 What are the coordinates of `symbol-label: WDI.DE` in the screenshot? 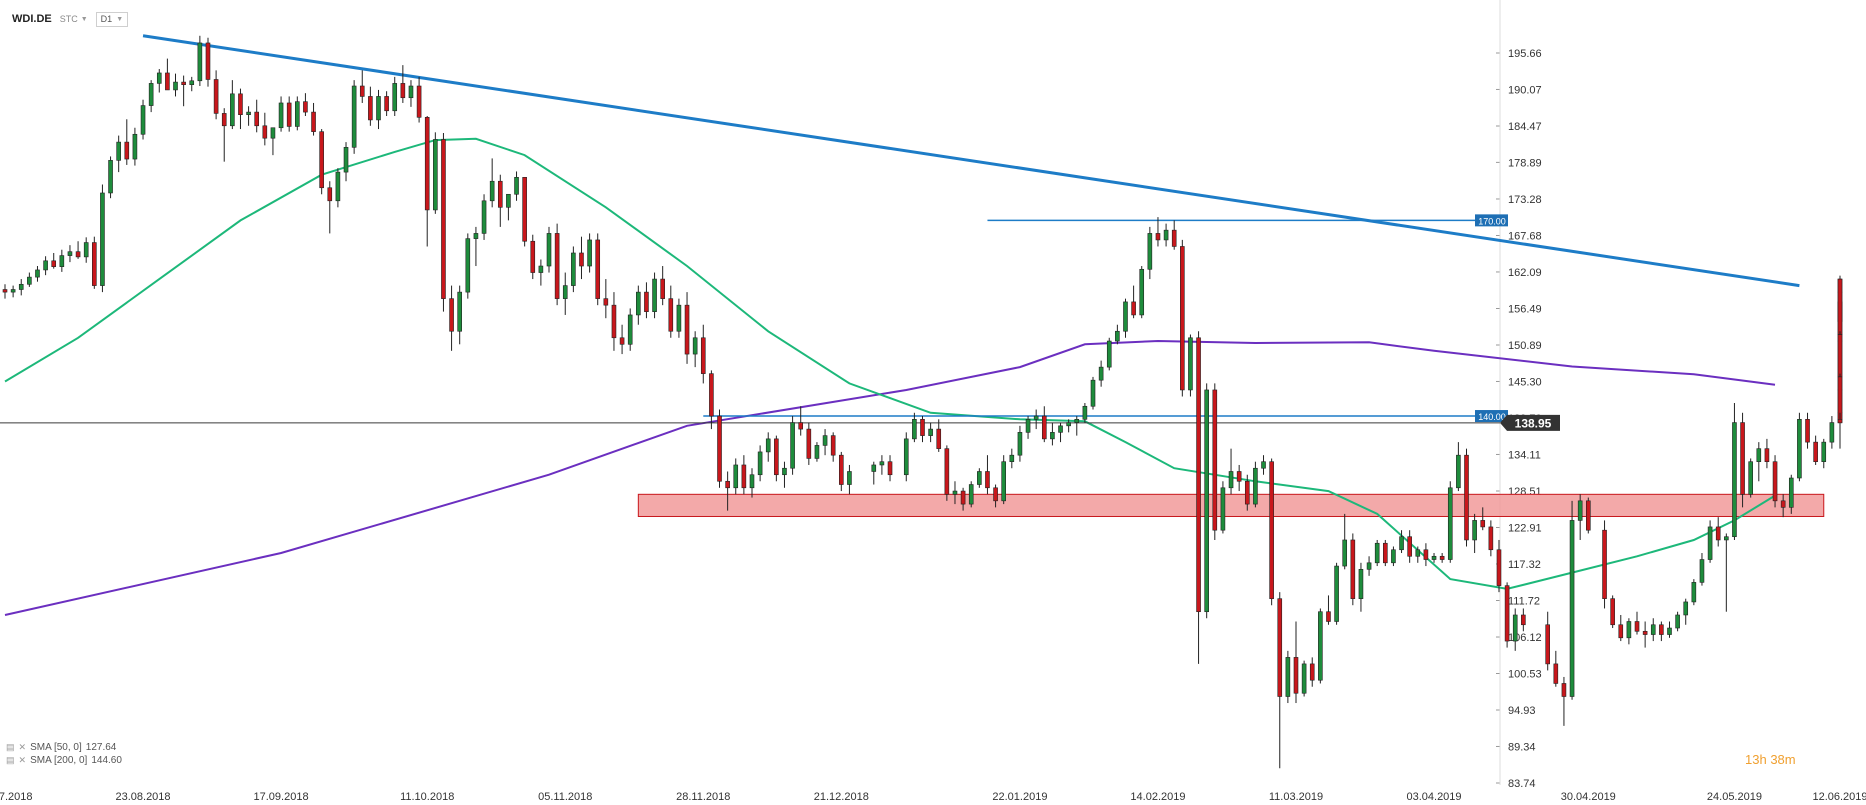 It's located at (32, 19).